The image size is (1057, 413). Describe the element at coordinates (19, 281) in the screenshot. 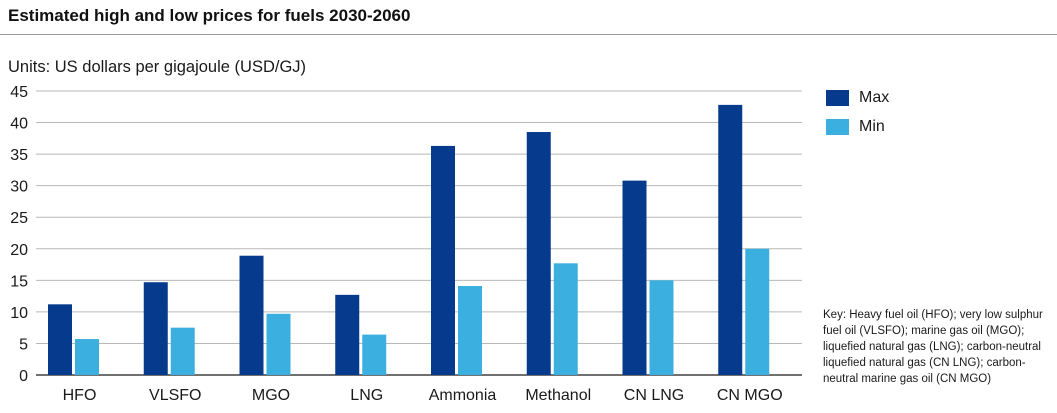

I see `y-tick-label: 15` at that location.